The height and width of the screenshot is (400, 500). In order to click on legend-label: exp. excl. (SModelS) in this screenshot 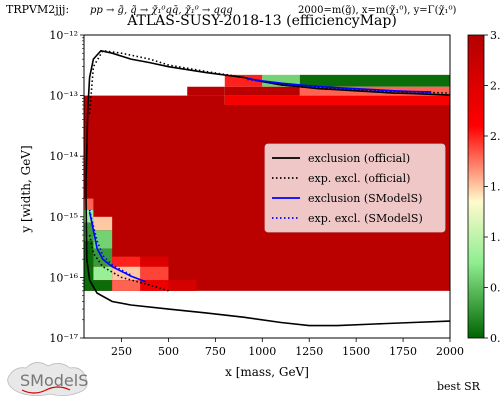, I will do `click(365, 218)`.